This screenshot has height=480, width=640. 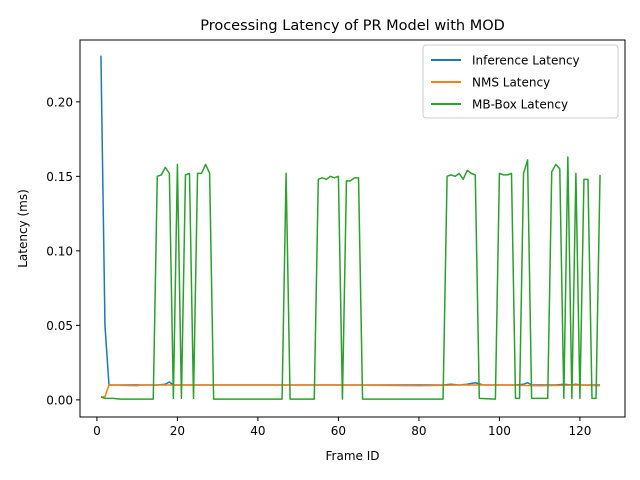 I want to click on legend-label-inference: Inference Latency, so click(x=526, y=61).